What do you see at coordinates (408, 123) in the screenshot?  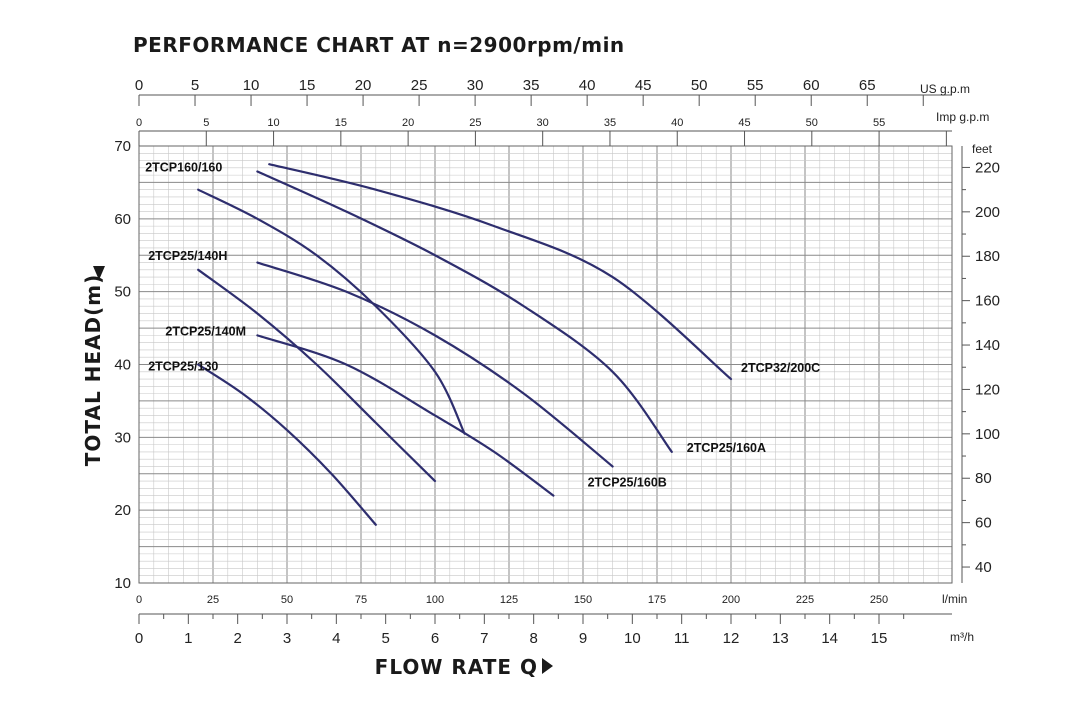 I see `imp-gpm-tick-label: 20` at bounding box center [408, 123].